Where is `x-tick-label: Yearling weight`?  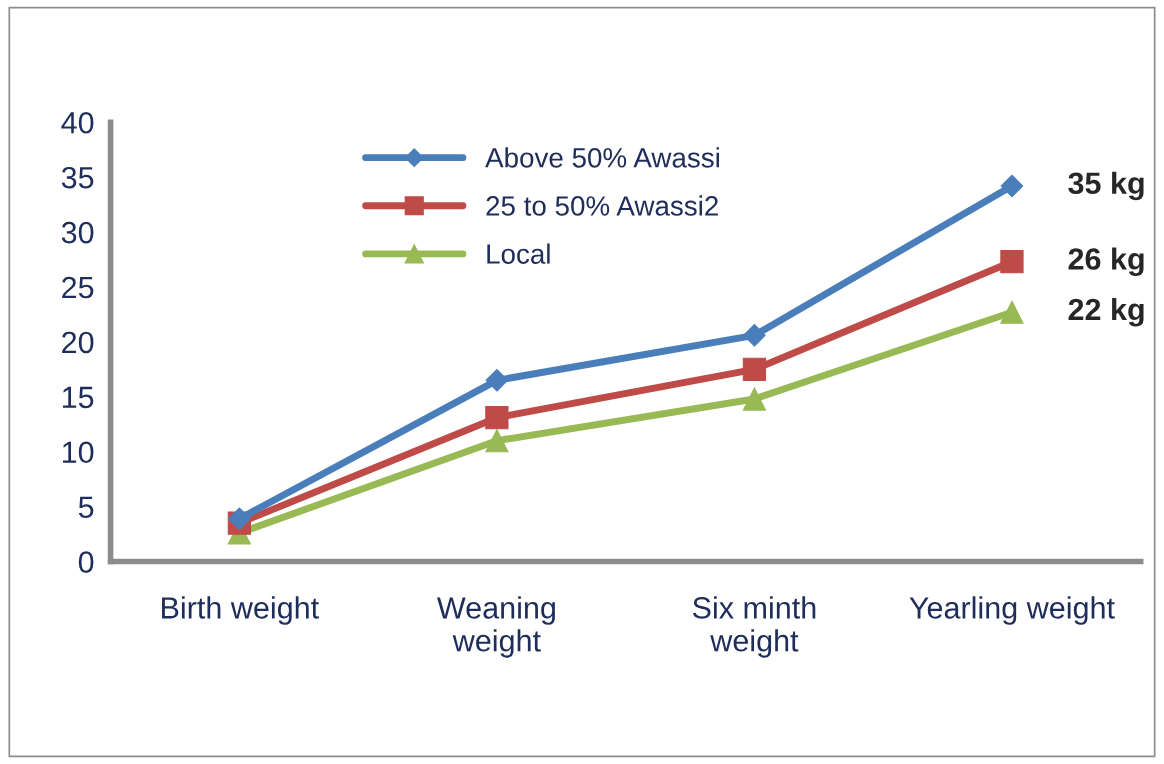
x-tick-label: Yearling weight is located at coordinates (1012, 610).